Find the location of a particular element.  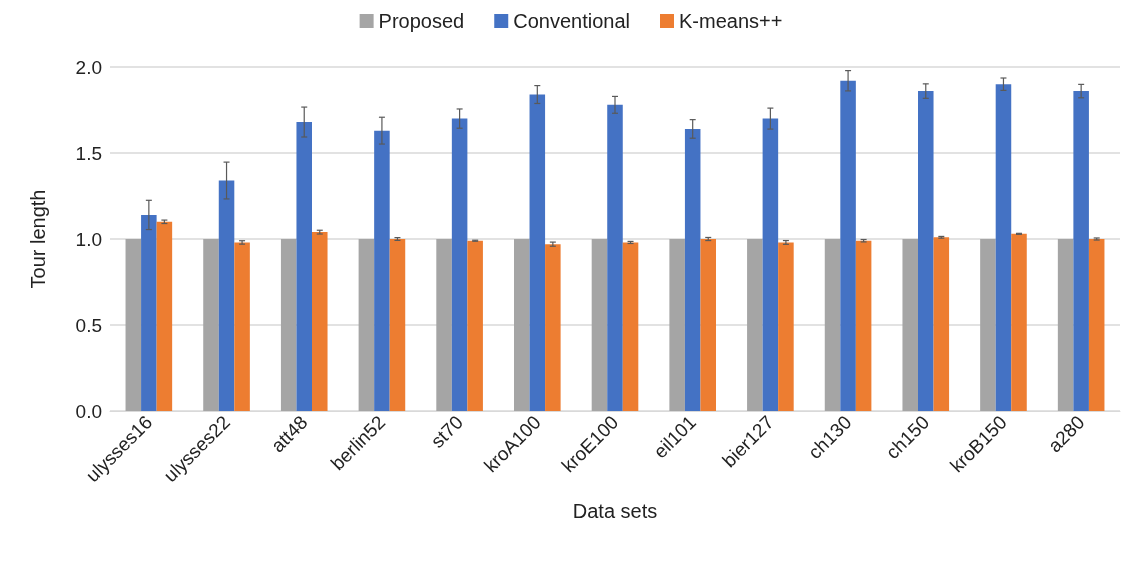

y-tick-label: 1.5 is located at coordinates (88, 153).